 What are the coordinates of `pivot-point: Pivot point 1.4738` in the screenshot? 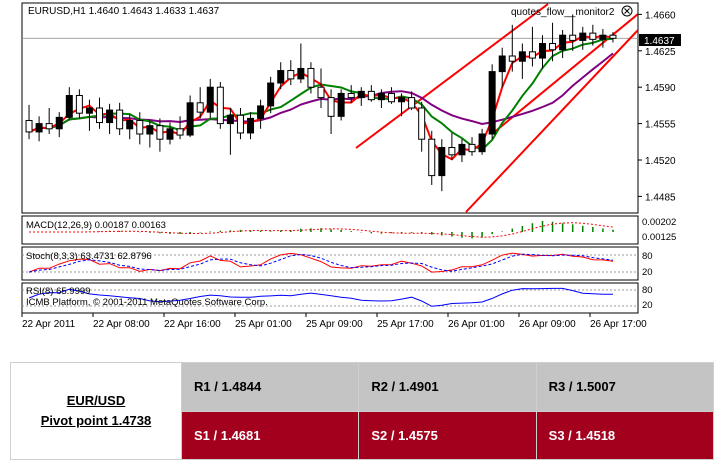 It's located at (96, 420).